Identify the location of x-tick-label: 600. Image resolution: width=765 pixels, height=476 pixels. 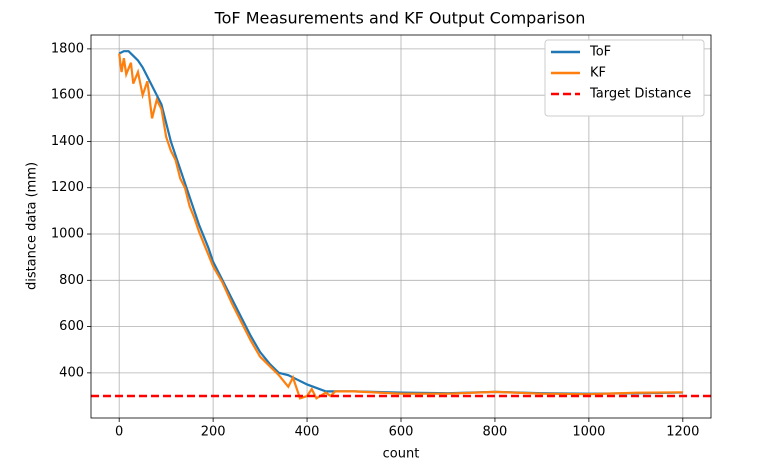
(401, 432).